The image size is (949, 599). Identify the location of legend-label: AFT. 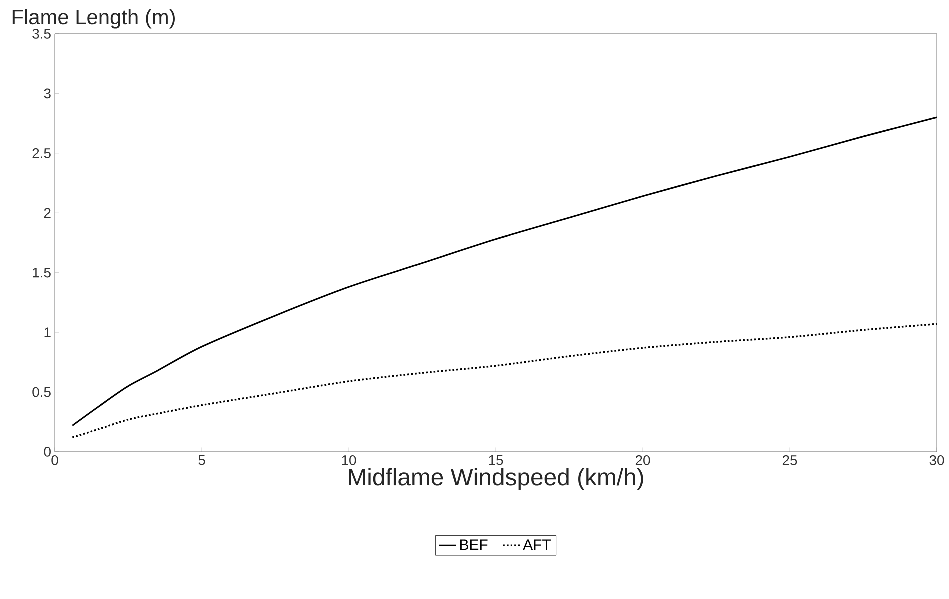
(537, 545).